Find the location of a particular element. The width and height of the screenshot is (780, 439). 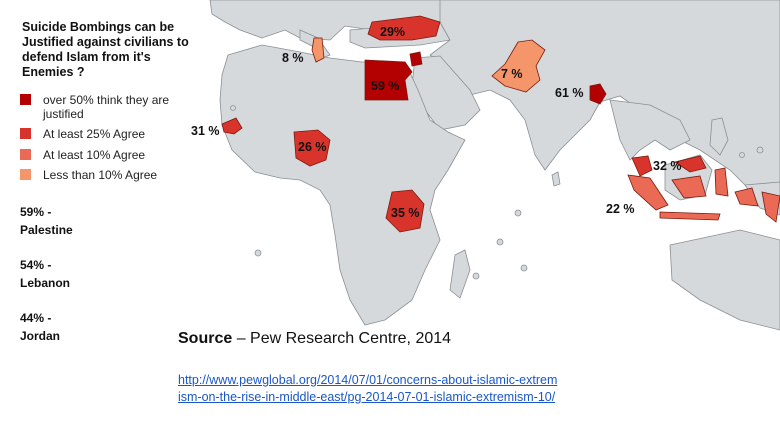

label-indonesia: 22 % is located at coordinates (620, 209).